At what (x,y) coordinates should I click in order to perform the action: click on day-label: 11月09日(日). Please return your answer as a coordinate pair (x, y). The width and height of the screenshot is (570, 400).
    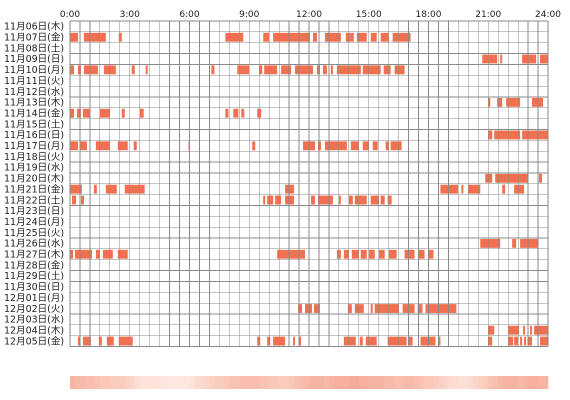
    Looking at the image, I should click on (34, 59).